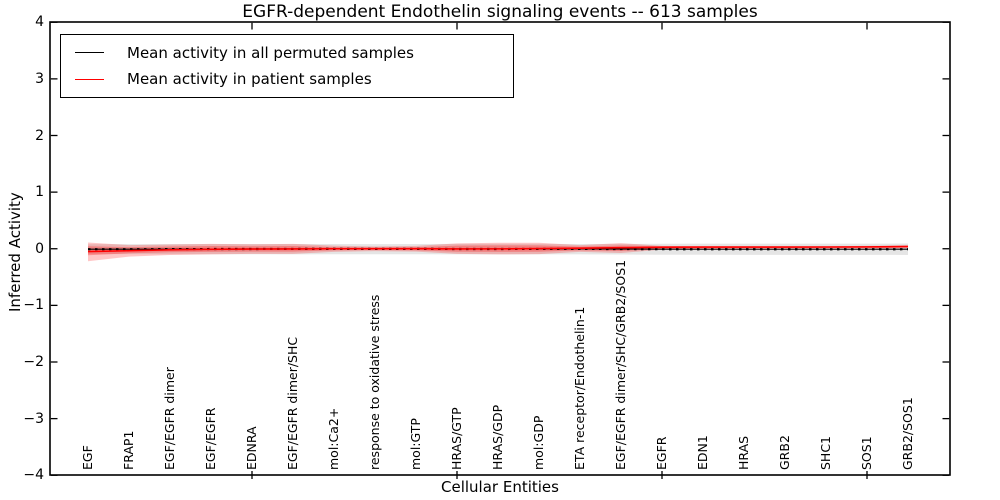 The width and height of the screenshot is (1000, 500). What do you see at coordinates (39, 248) in the screenshot?
I see `y-tick-label: 0` at bounding box center [39, 248].